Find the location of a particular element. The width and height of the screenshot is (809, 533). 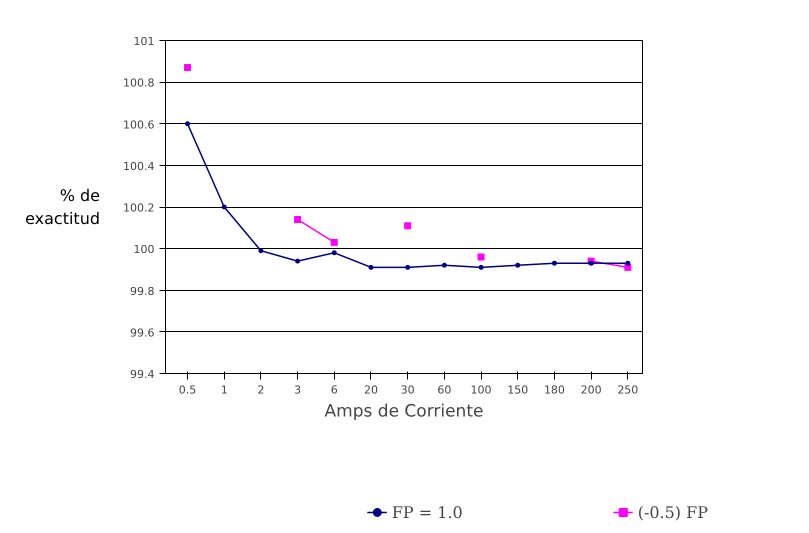

y-axis-title: % de exactitud is located at coordinates (62, 207).